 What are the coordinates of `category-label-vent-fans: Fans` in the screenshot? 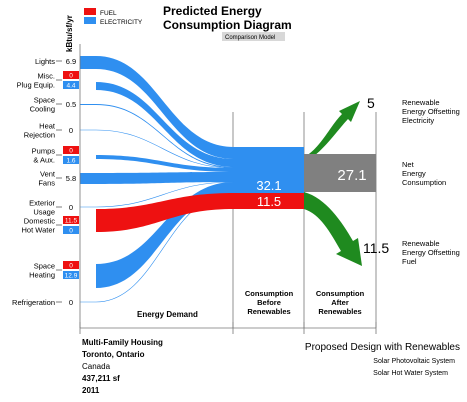 It's located at (46, 183).